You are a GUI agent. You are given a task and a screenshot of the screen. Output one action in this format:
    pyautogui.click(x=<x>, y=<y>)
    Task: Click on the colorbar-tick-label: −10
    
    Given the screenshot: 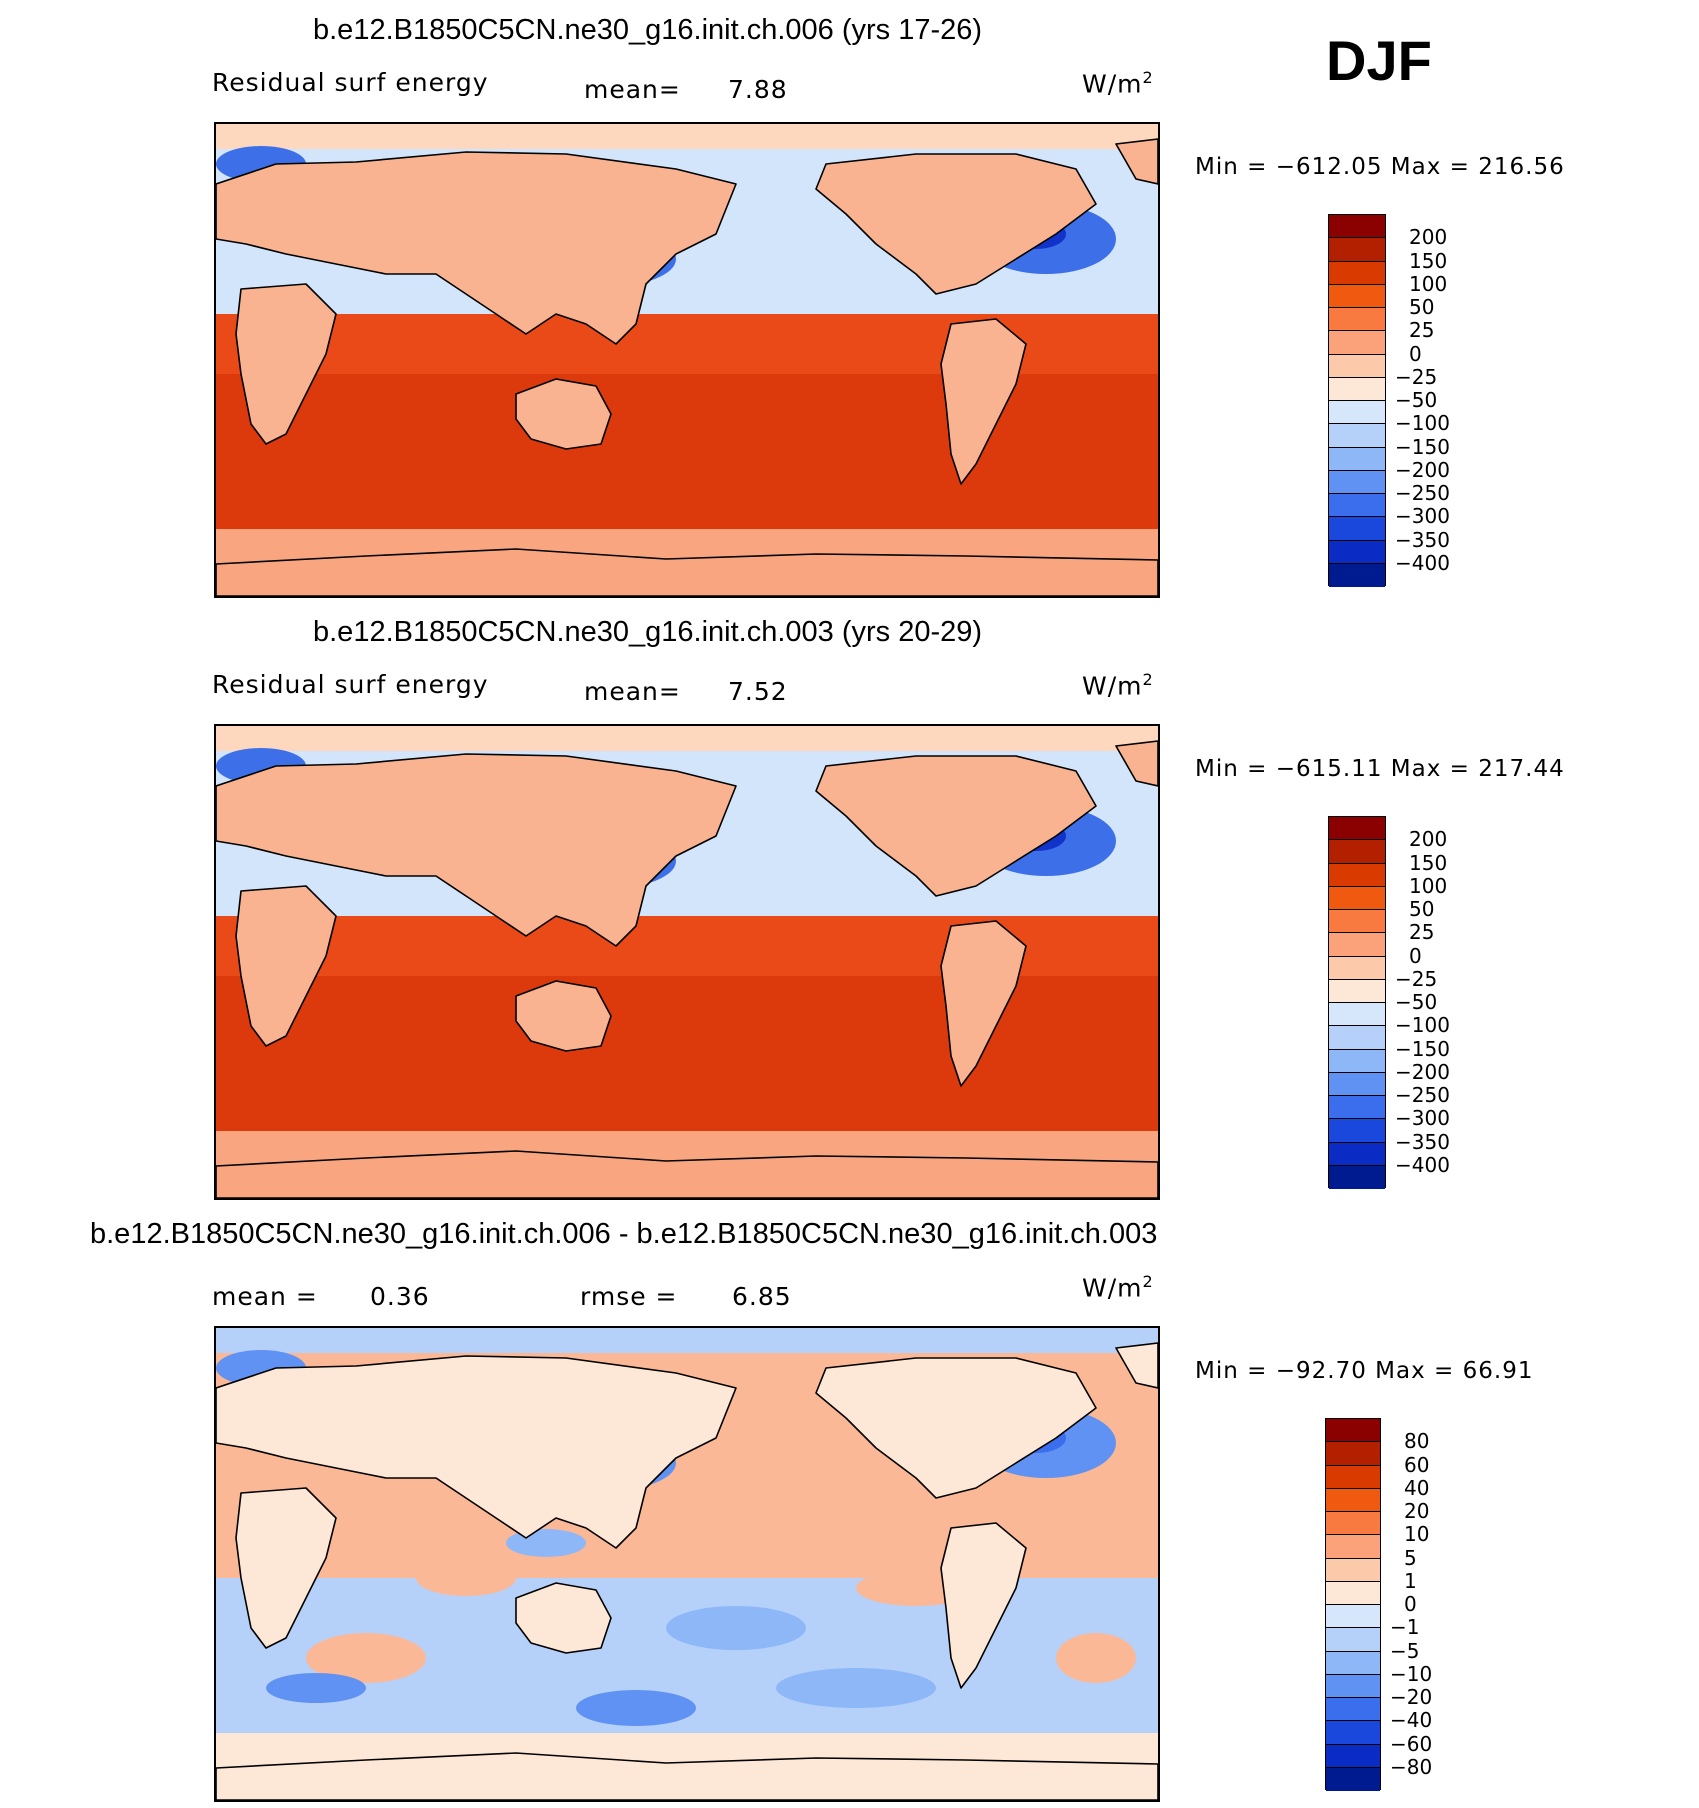 What is the action you would take?
    pyautogui.click(x=1411, y=1673)
    